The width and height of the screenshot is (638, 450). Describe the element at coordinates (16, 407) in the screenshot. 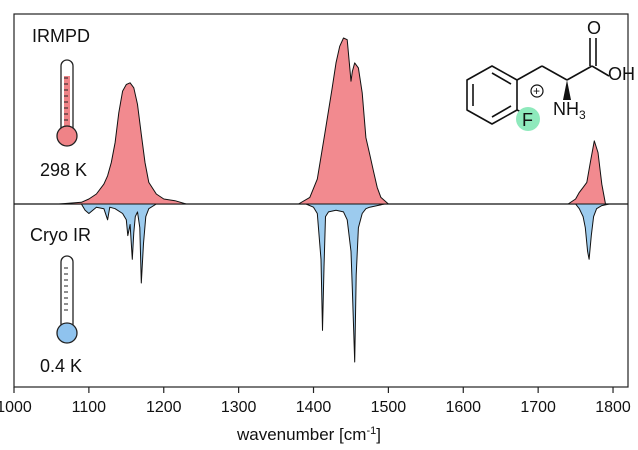

I see `x-tick-label: 1000` at that location.